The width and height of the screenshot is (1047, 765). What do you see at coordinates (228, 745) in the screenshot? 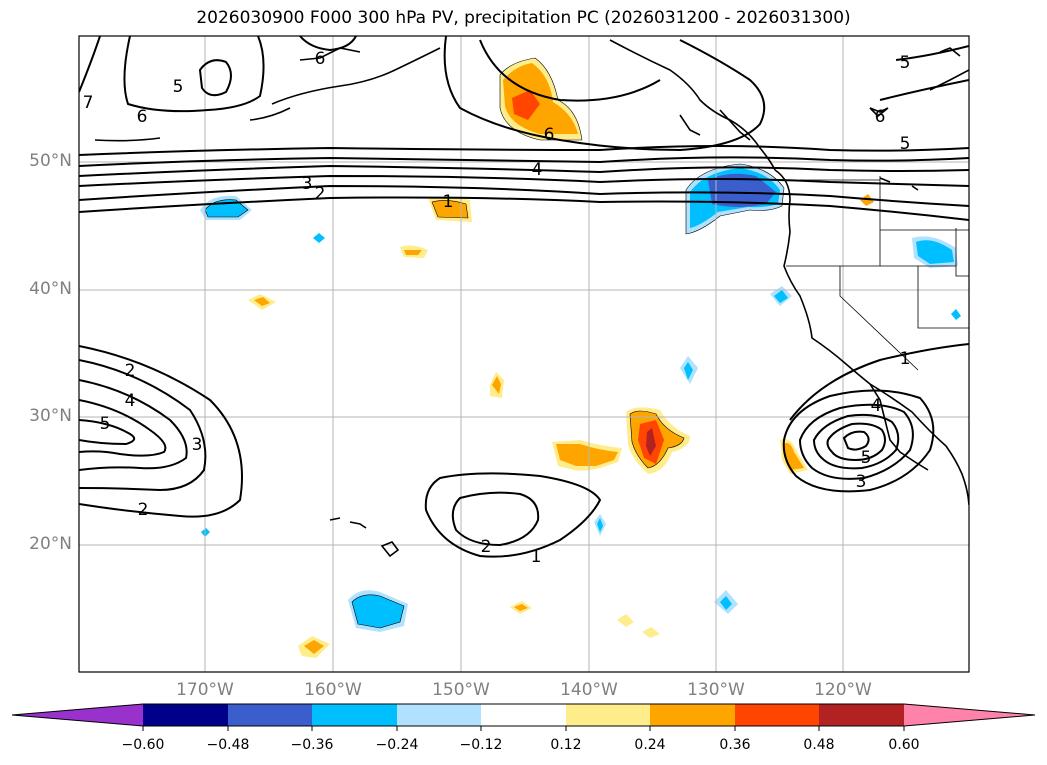
I see `colorbar-tick-label: −0.48` at bounding box center [228, 745].